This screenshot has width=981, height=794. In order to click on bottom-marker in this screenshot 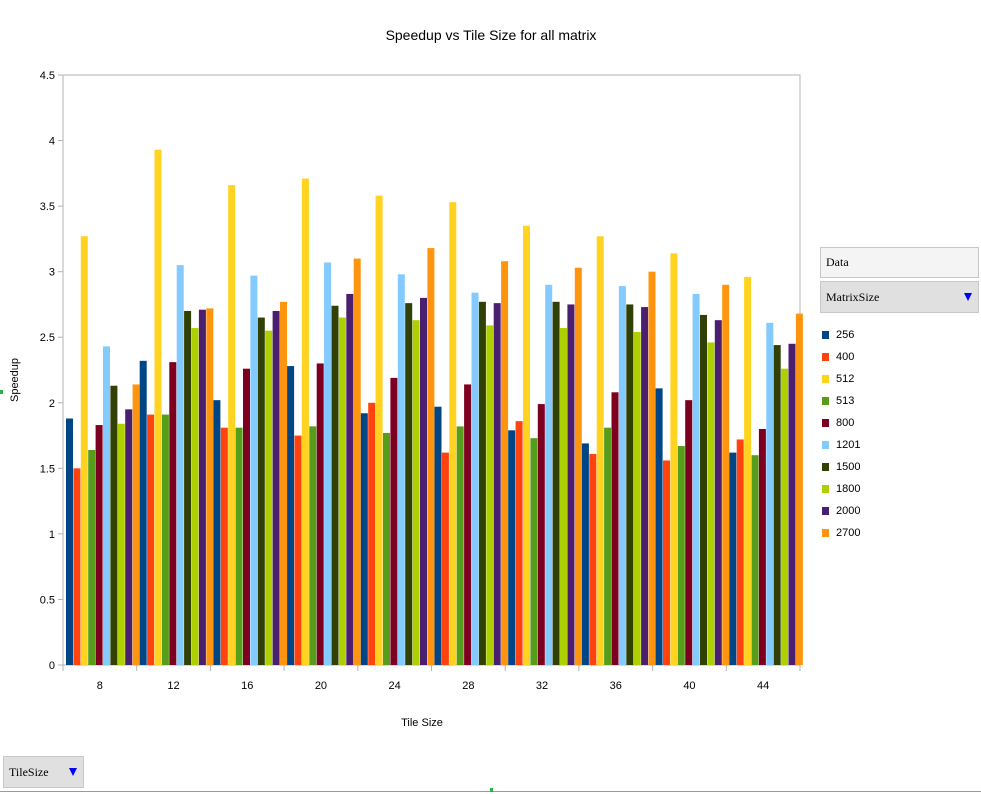, I will do `click(491, 790)`.